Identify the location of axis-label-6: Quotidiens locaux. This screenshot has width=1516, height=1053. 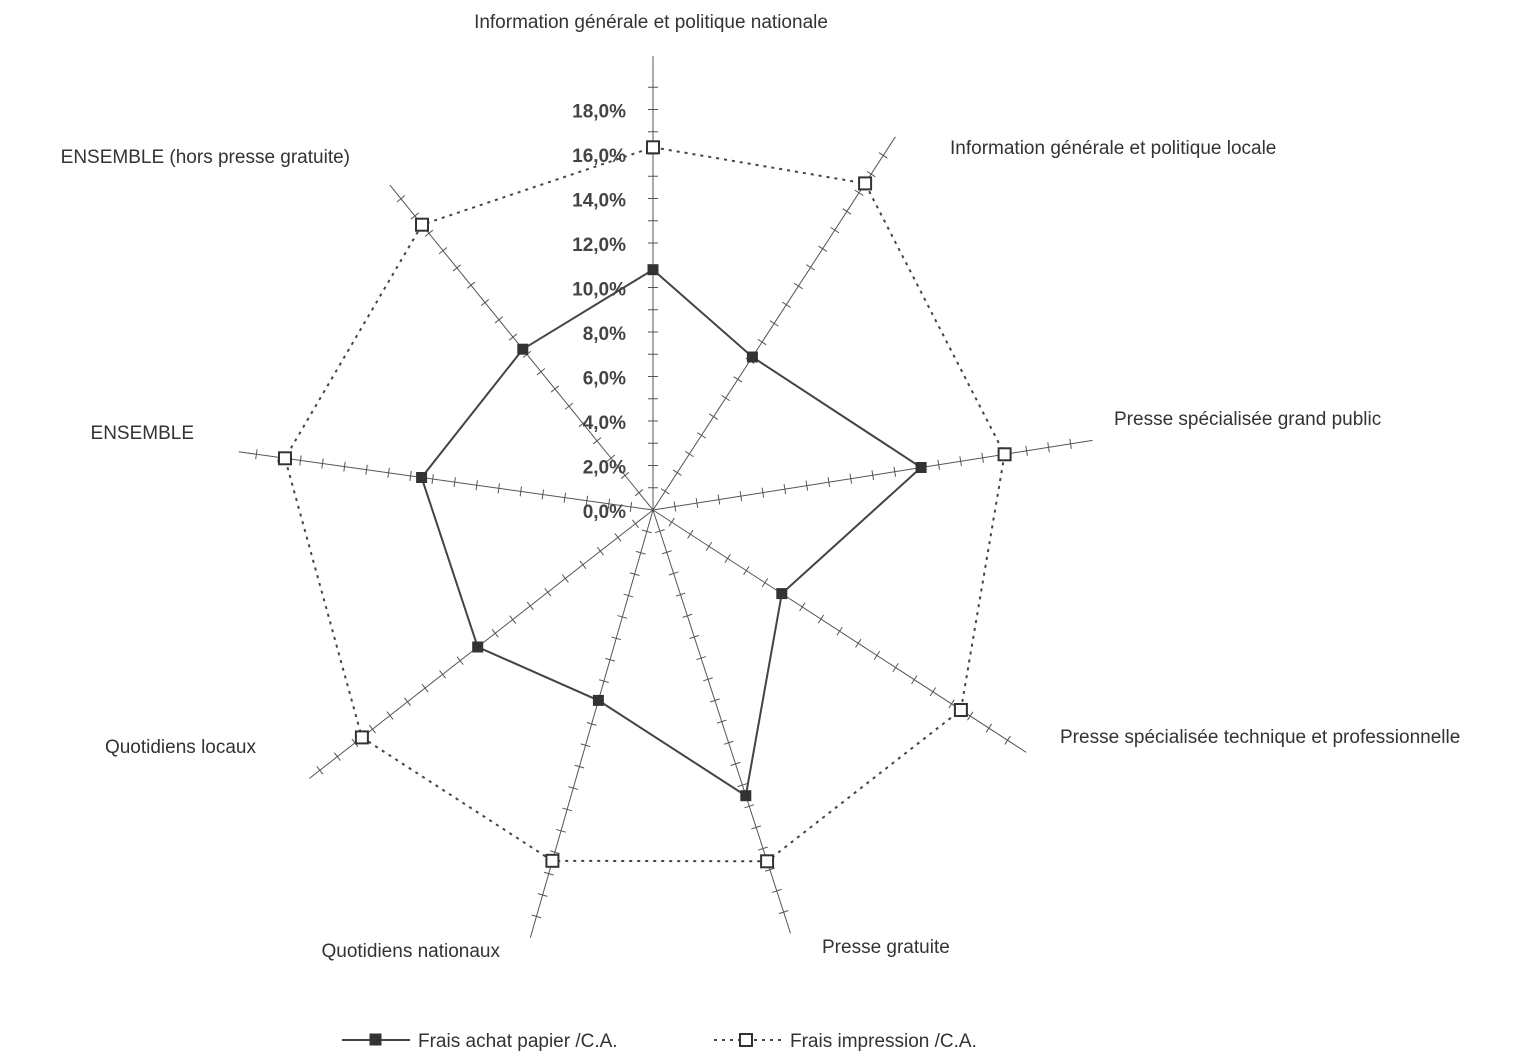
(181, 747).